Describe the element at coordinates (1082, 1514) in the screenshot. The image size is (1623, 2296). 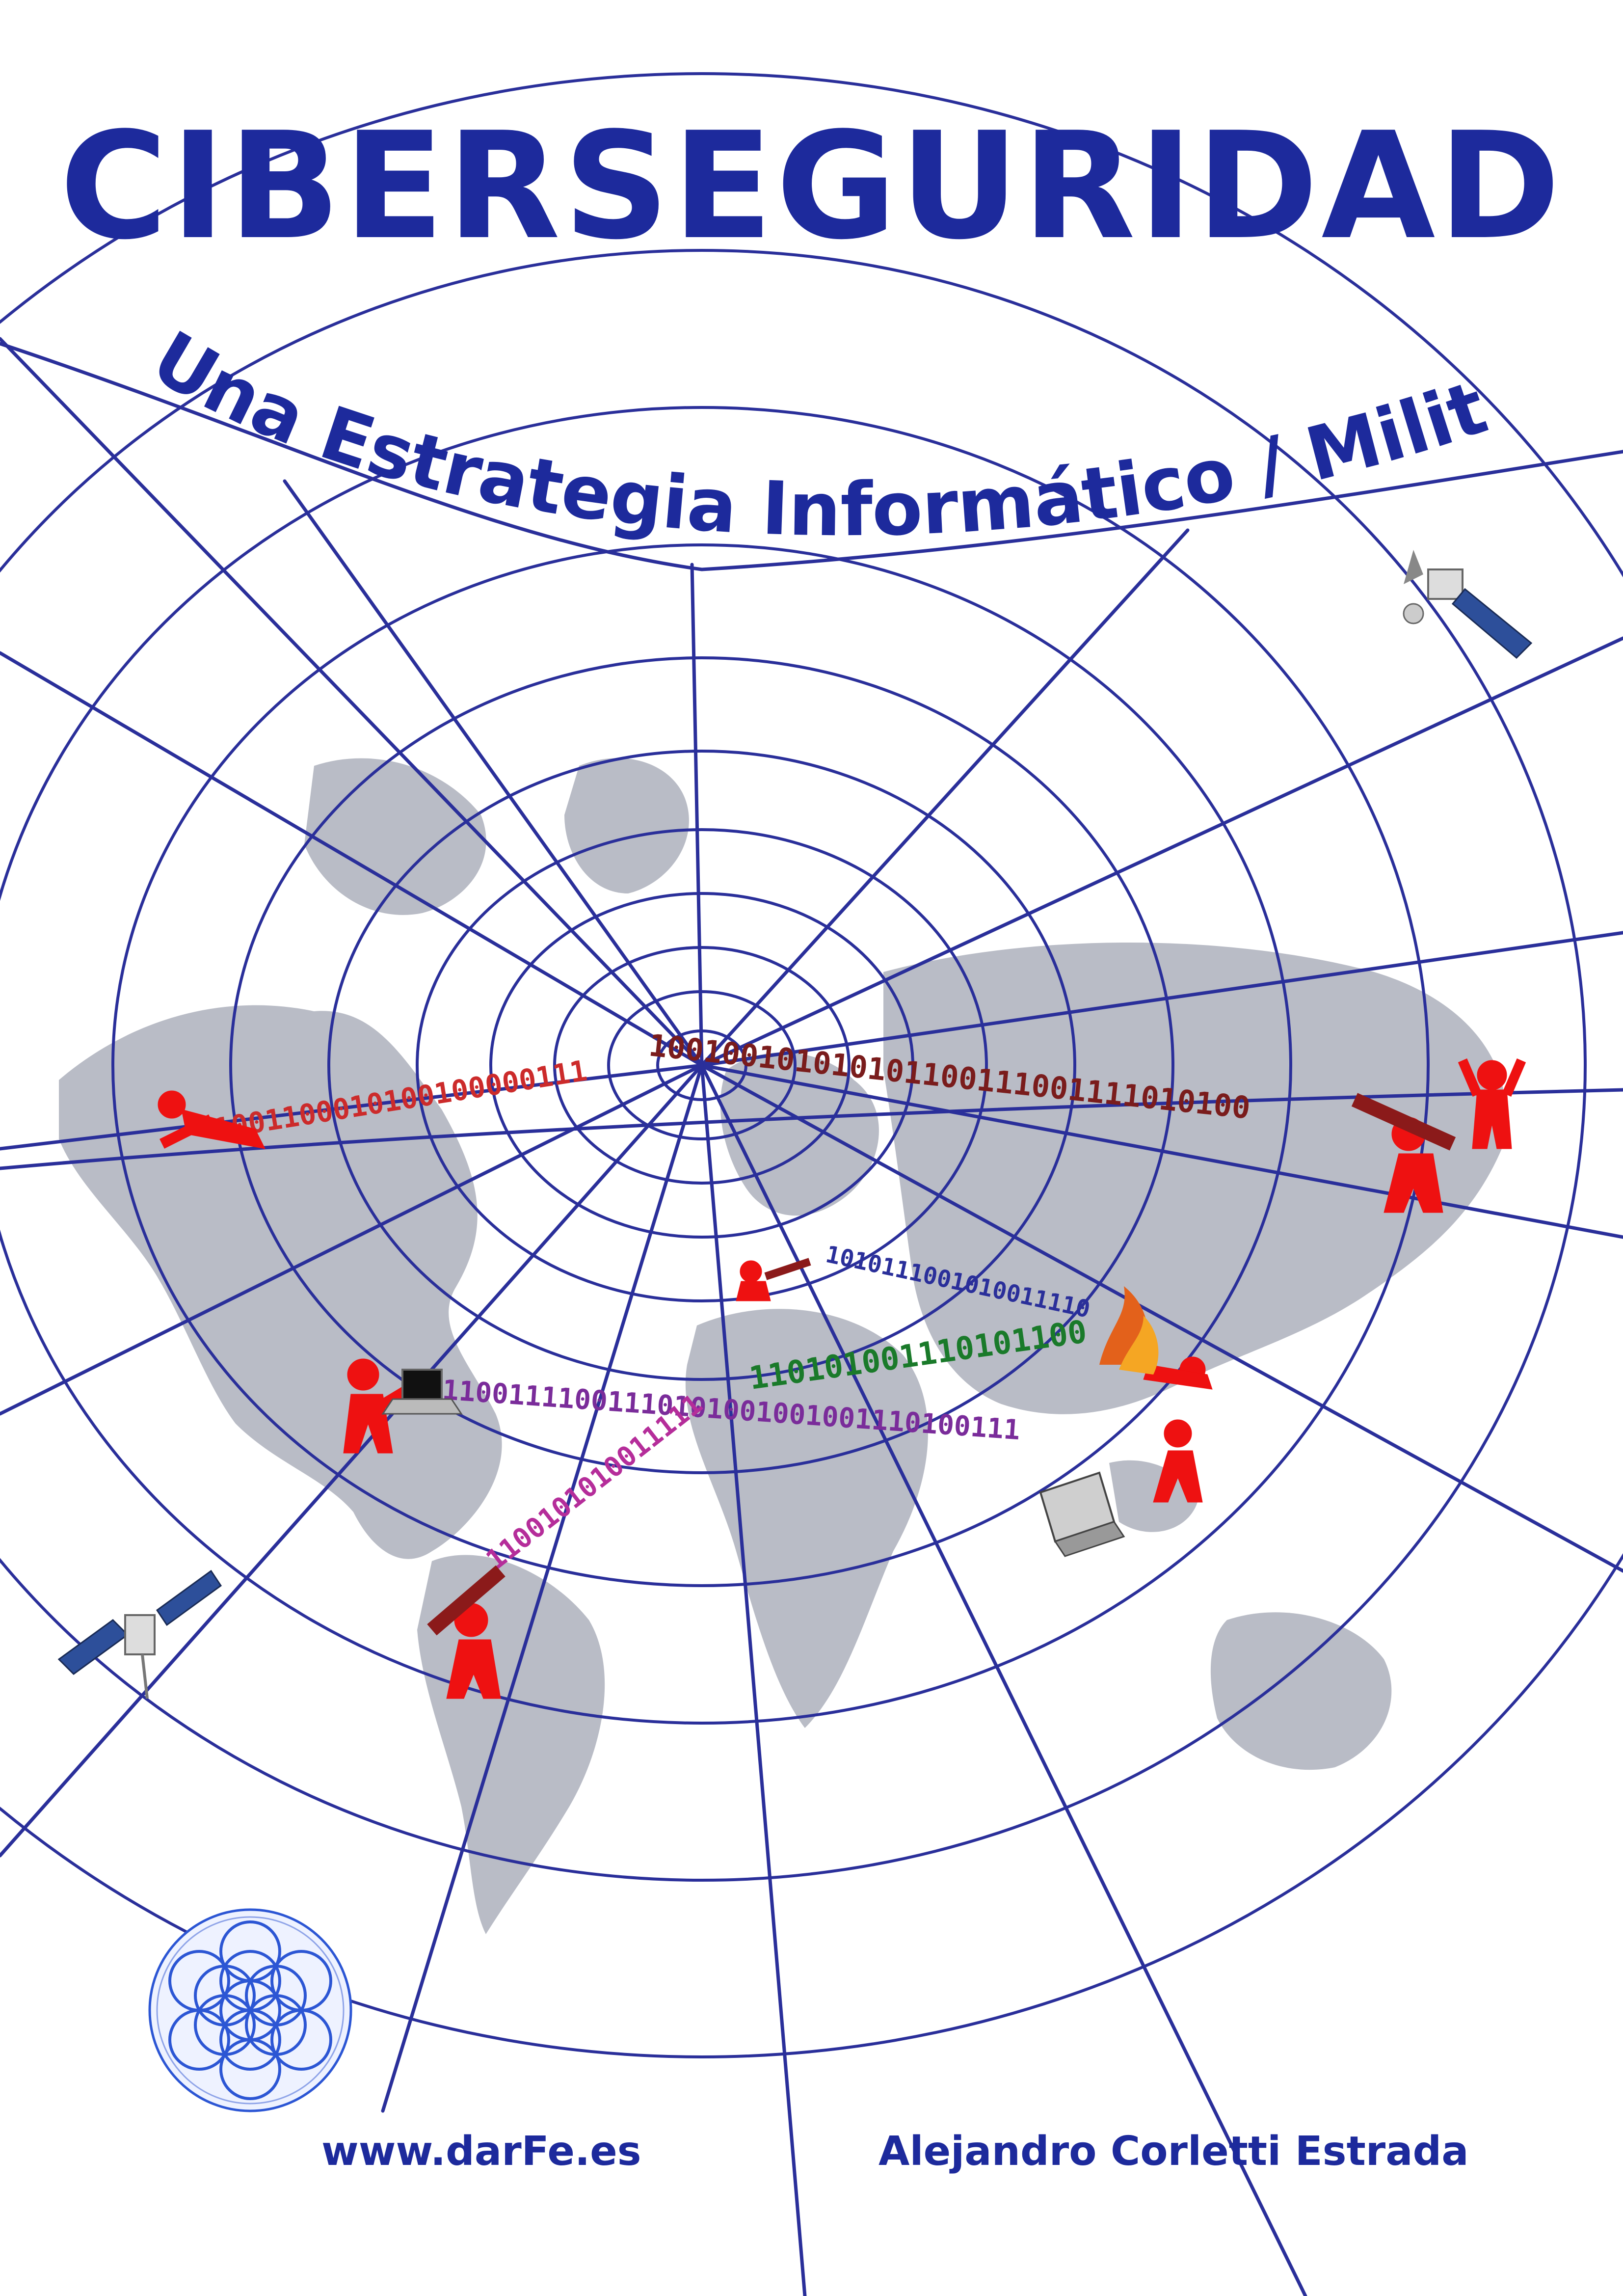
I see `laptop-icon-right` at that location.